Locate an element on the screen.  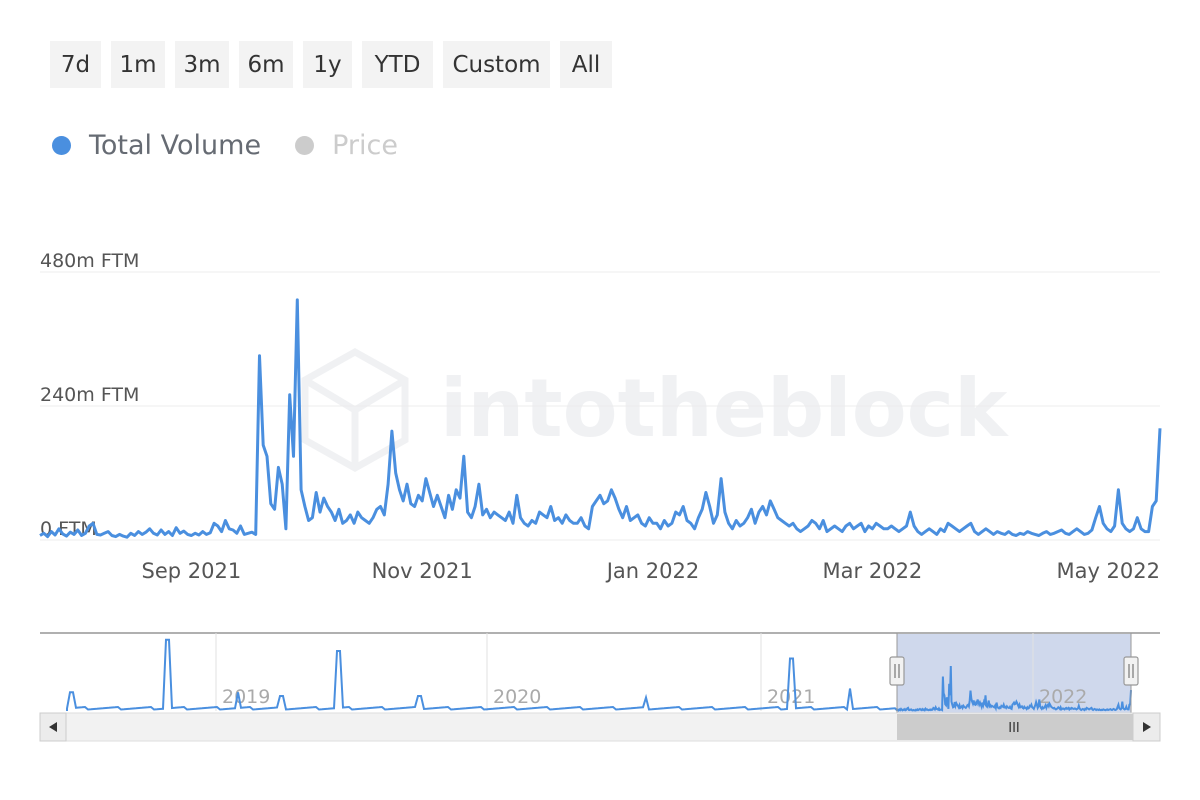
range-1m-button: 1m is located at coordinates (138, 64).